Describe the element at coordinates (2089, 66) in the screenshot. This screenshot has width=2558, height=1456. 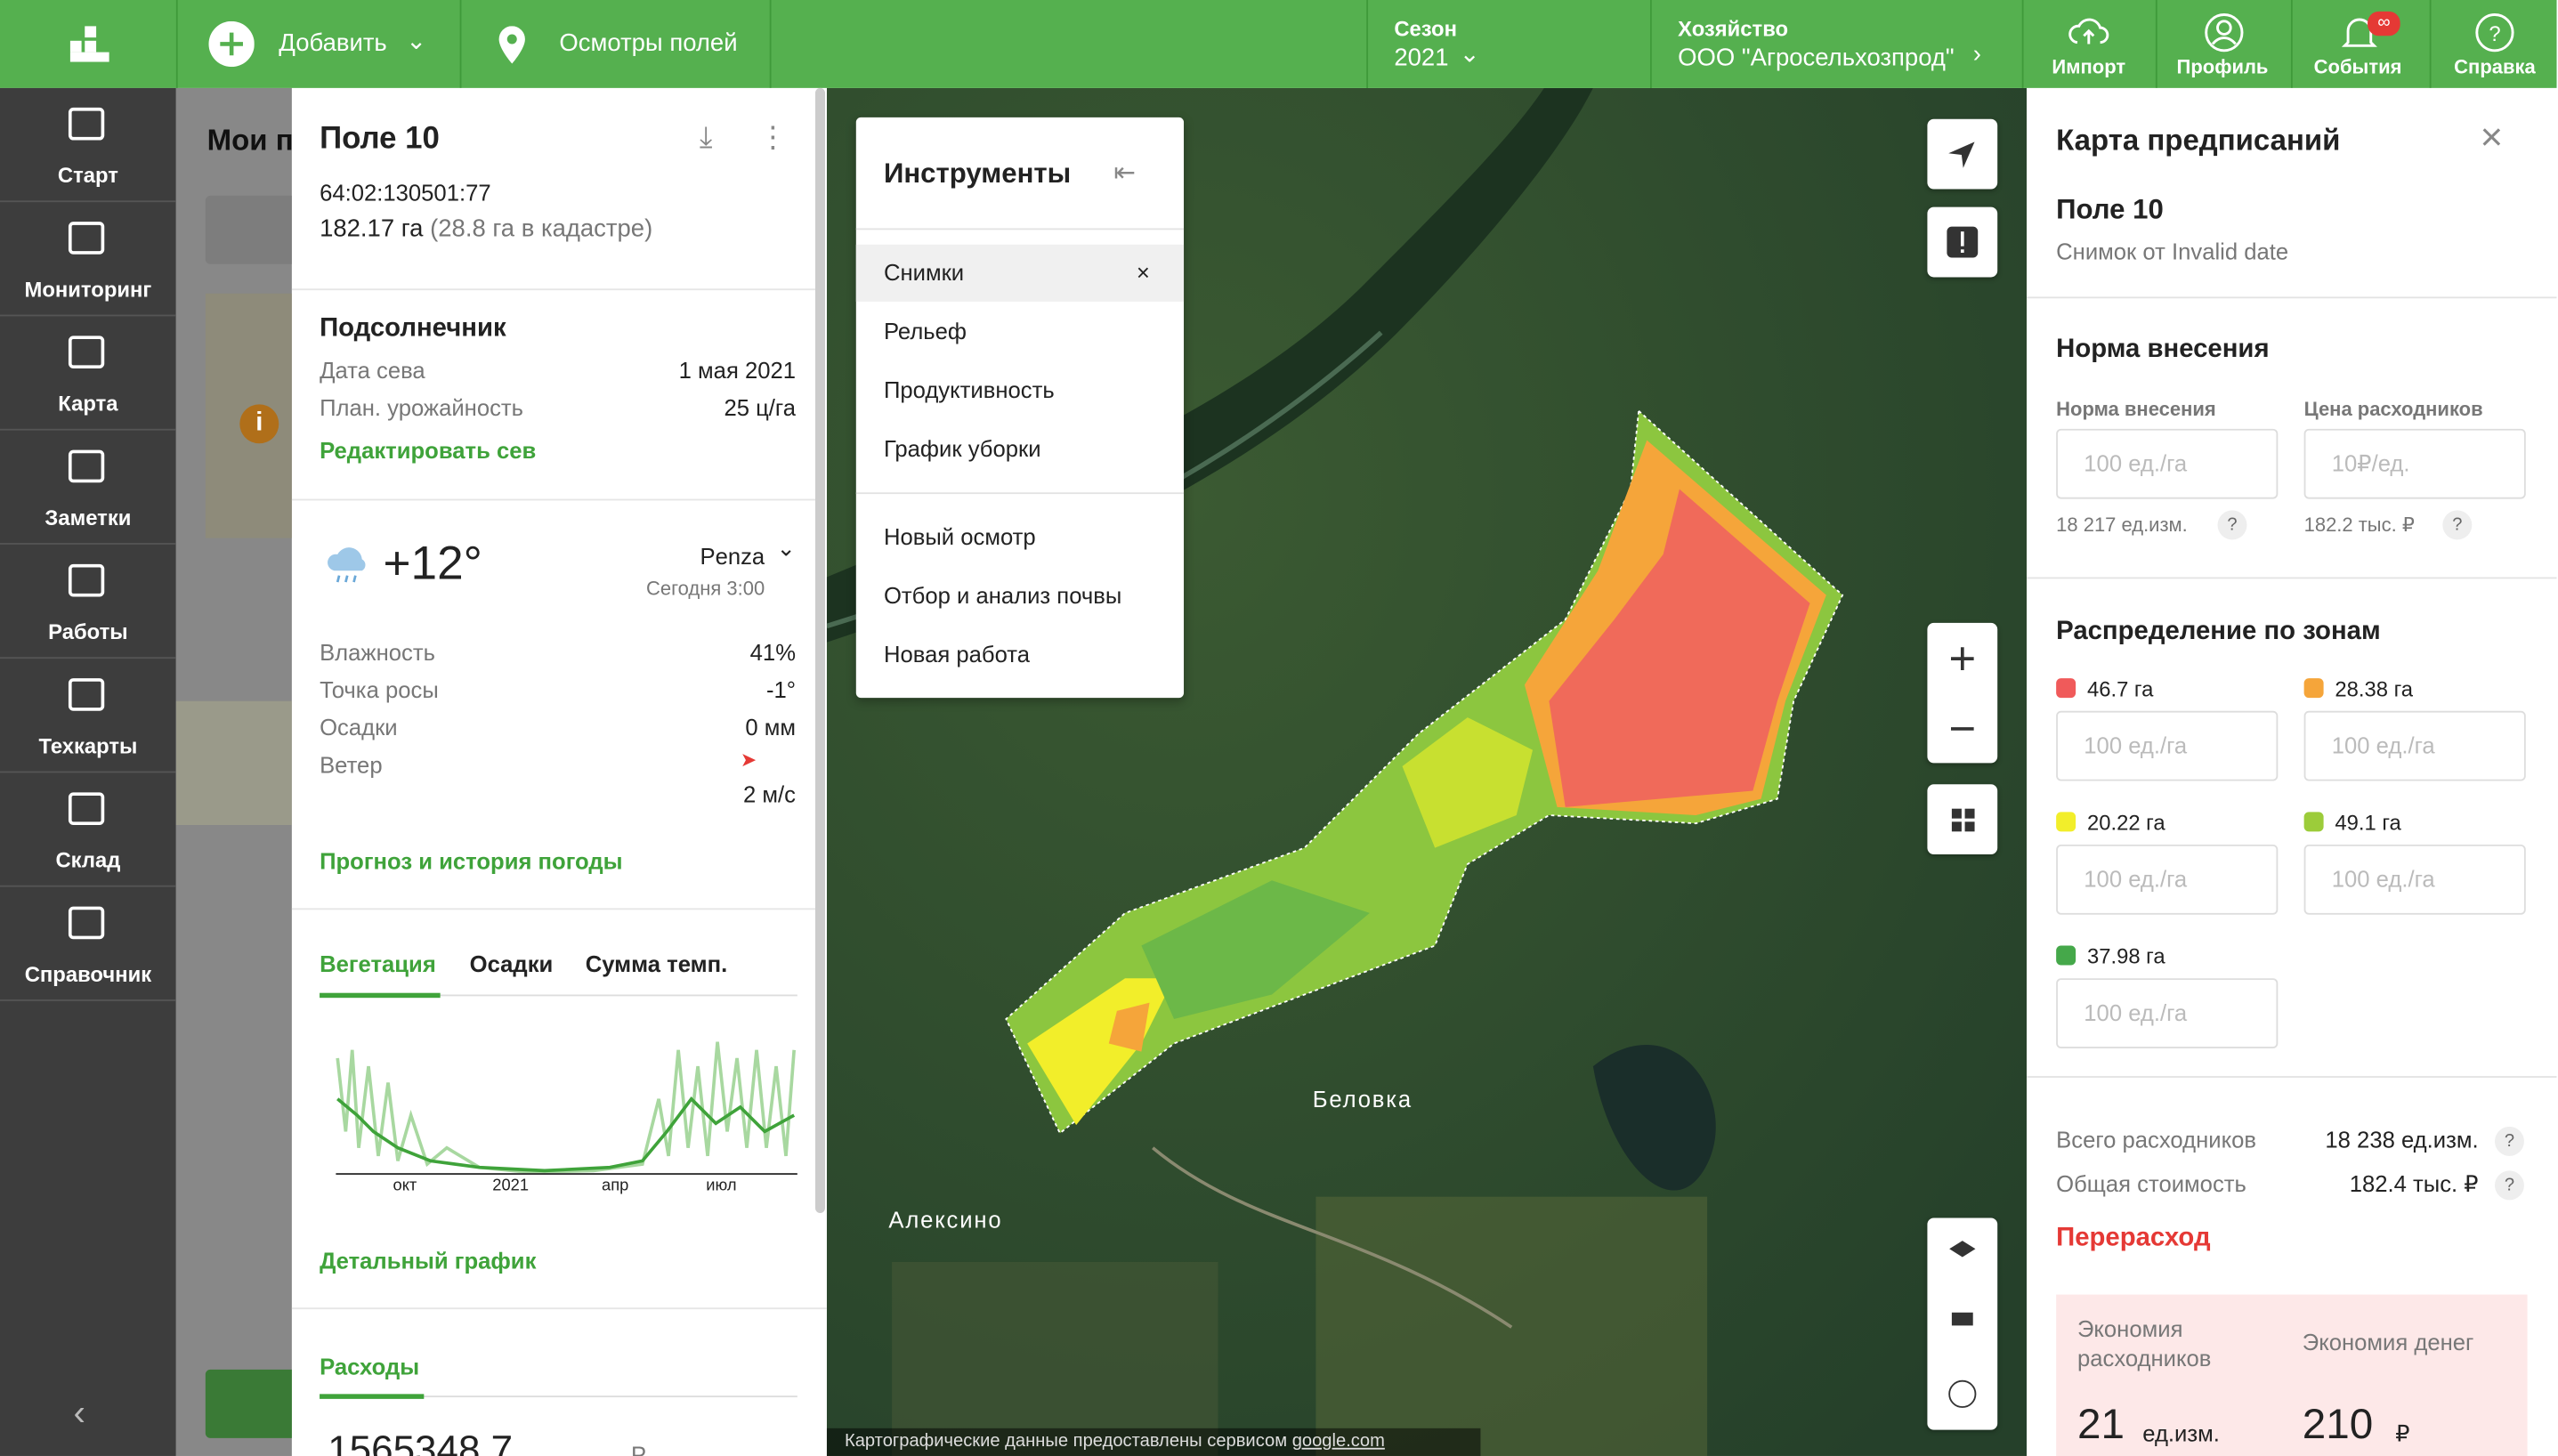
I see `import-button: Импорт` at that location.